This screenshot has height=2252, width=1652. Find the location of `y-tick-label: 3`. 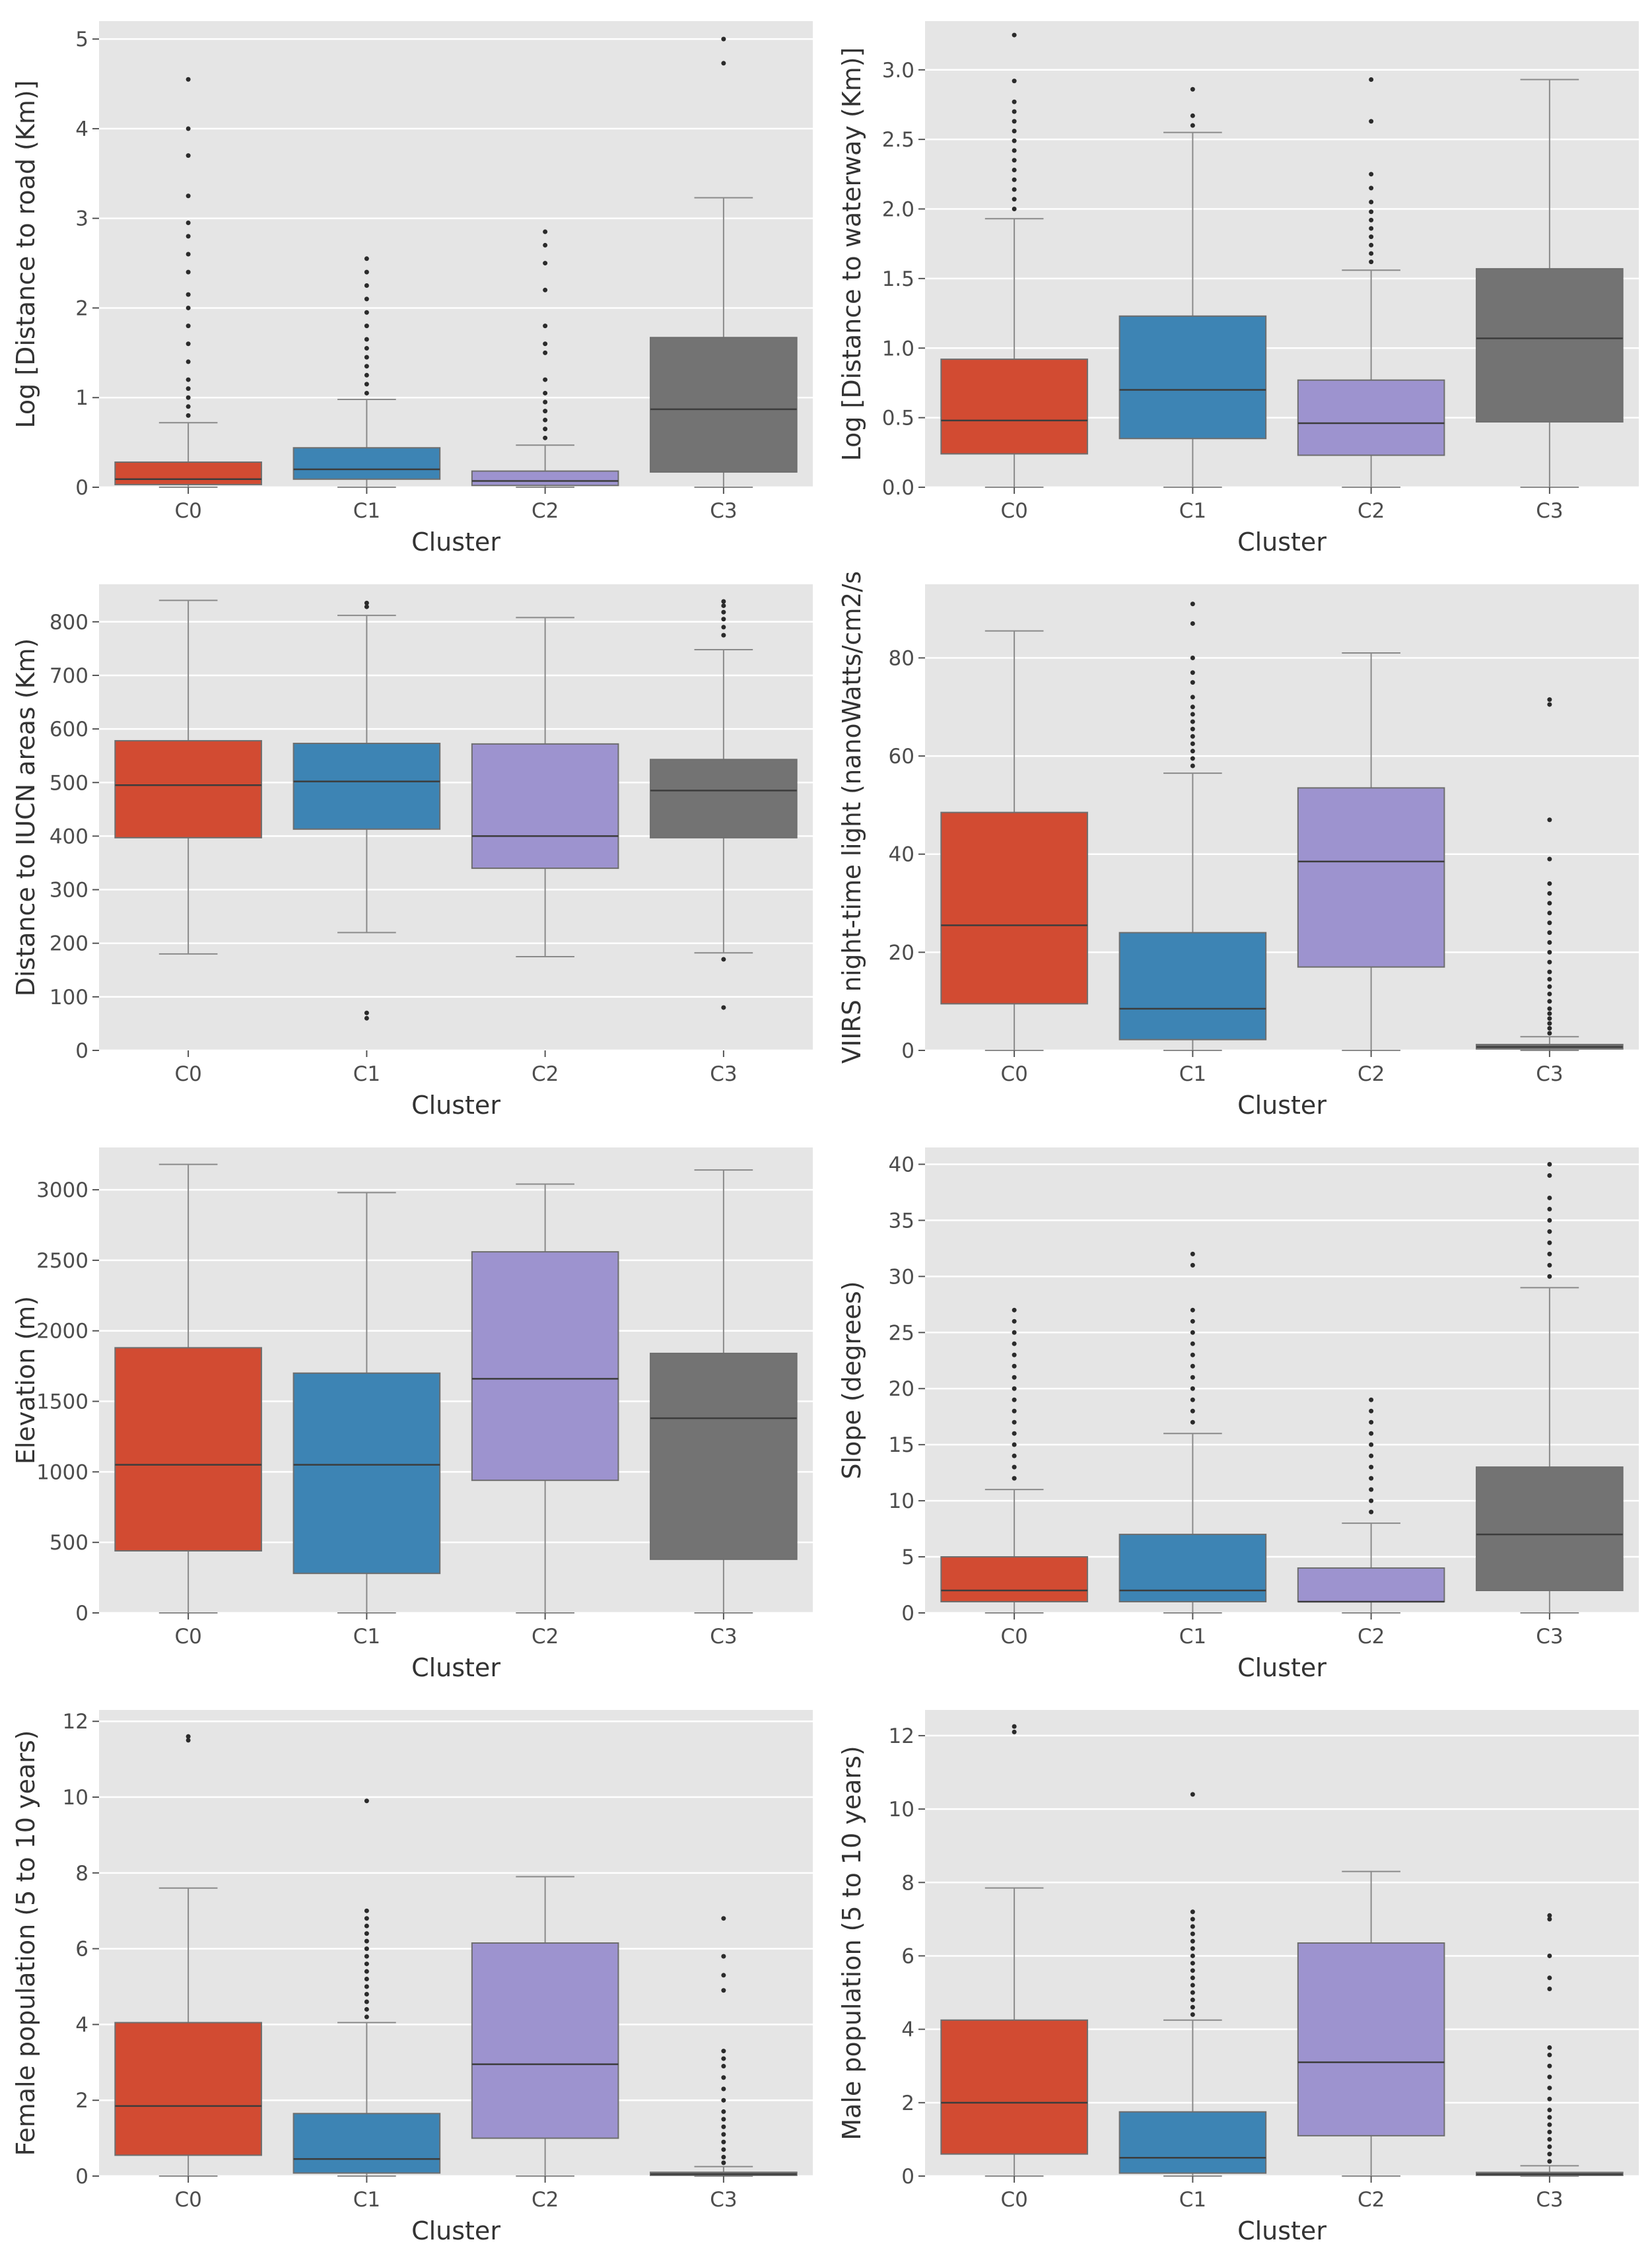

y-tick-label: 3 is located at coordinates (81, 219).